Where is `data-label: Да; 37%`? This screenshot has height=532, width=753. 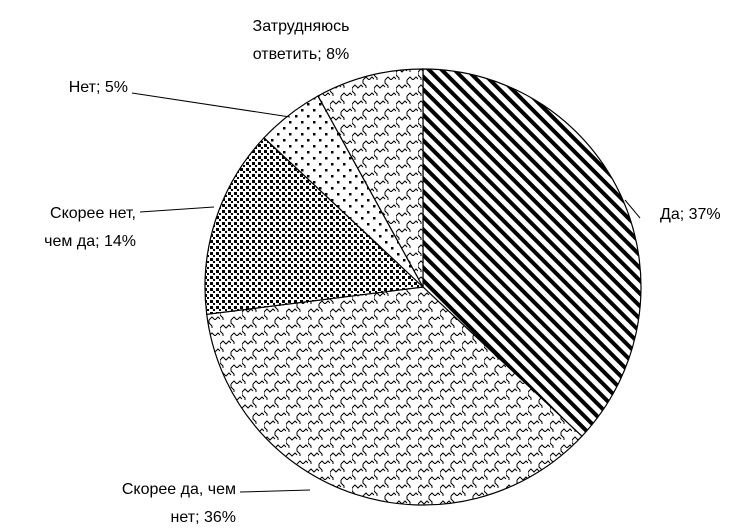 data-label: Да; 37% is located at coordinates (690, 214).